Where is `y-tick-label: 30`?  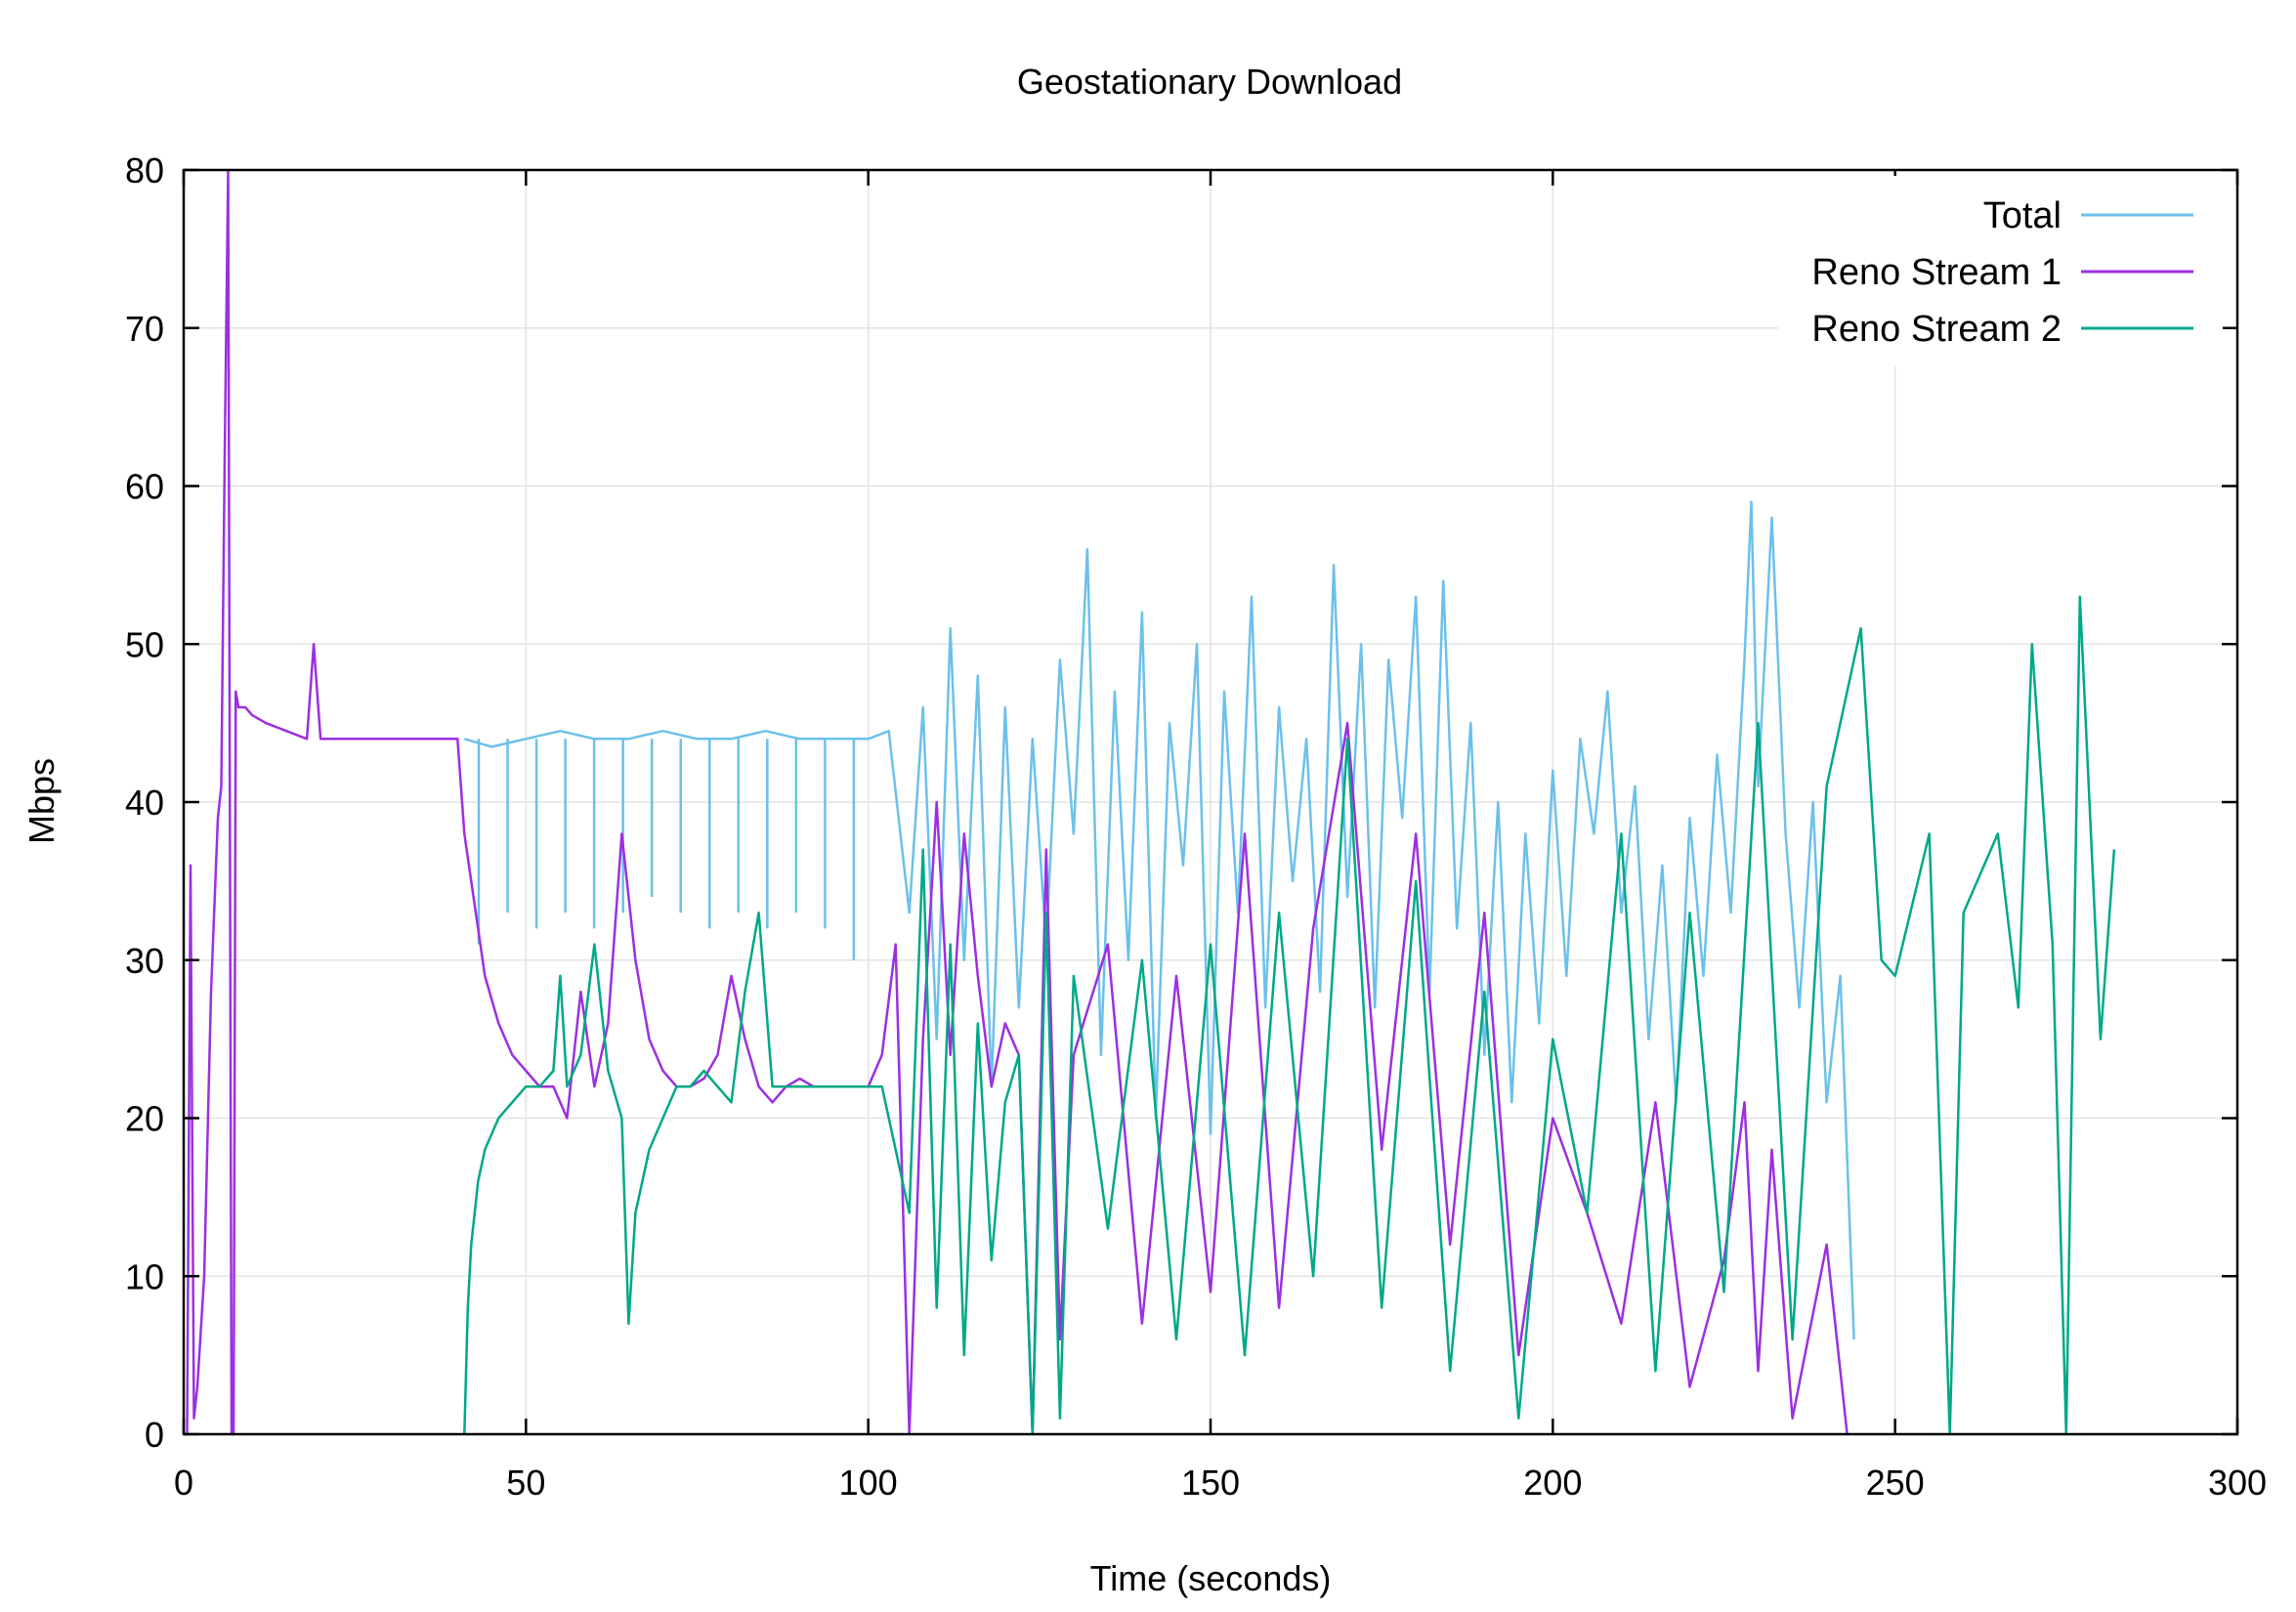 y-tick-label: 30 is located at coordinates (144, 961).